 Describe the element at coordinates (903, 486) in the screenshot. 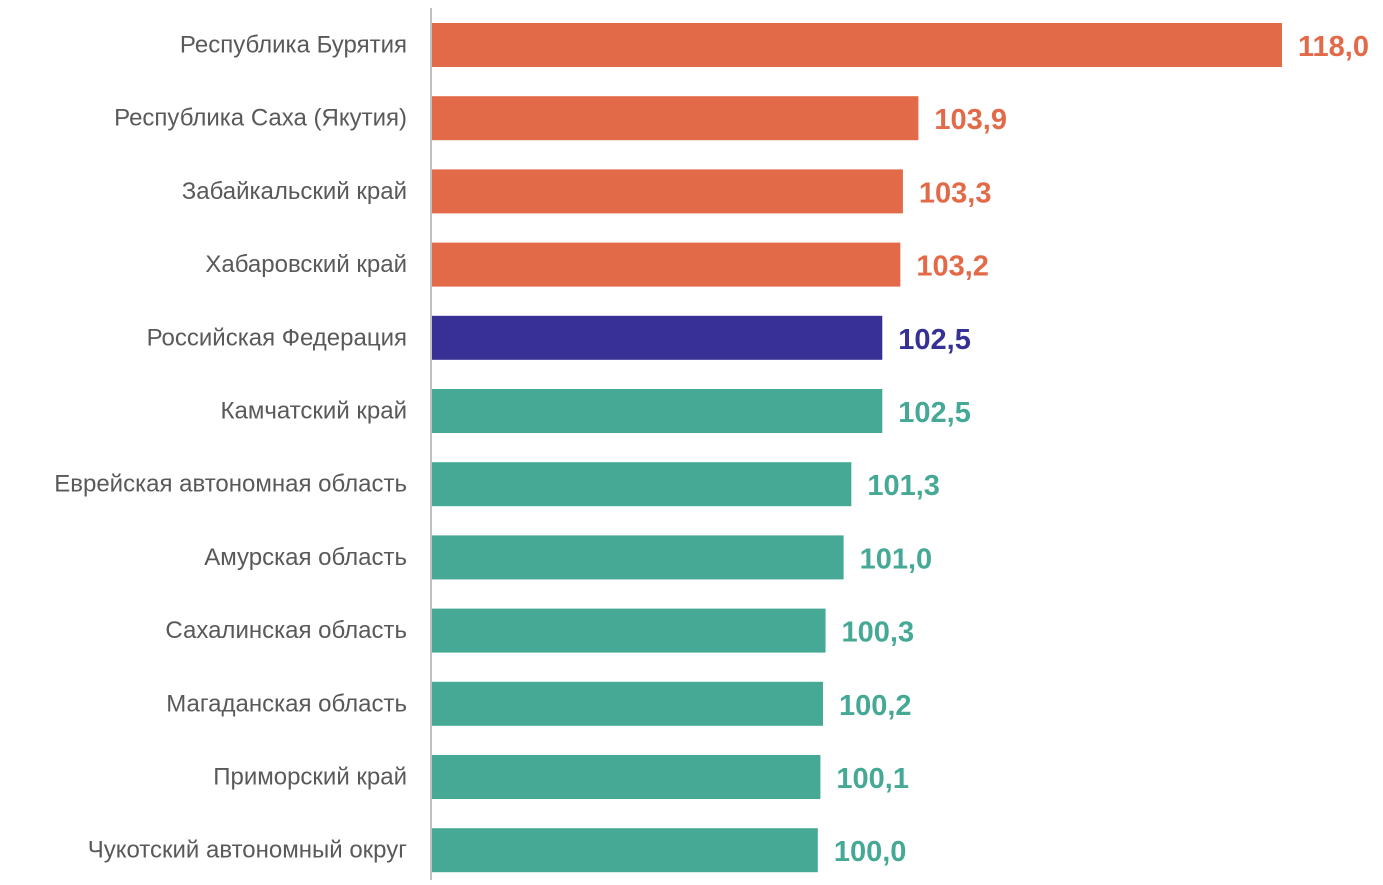

I see `value-label: 101,3` at that location.